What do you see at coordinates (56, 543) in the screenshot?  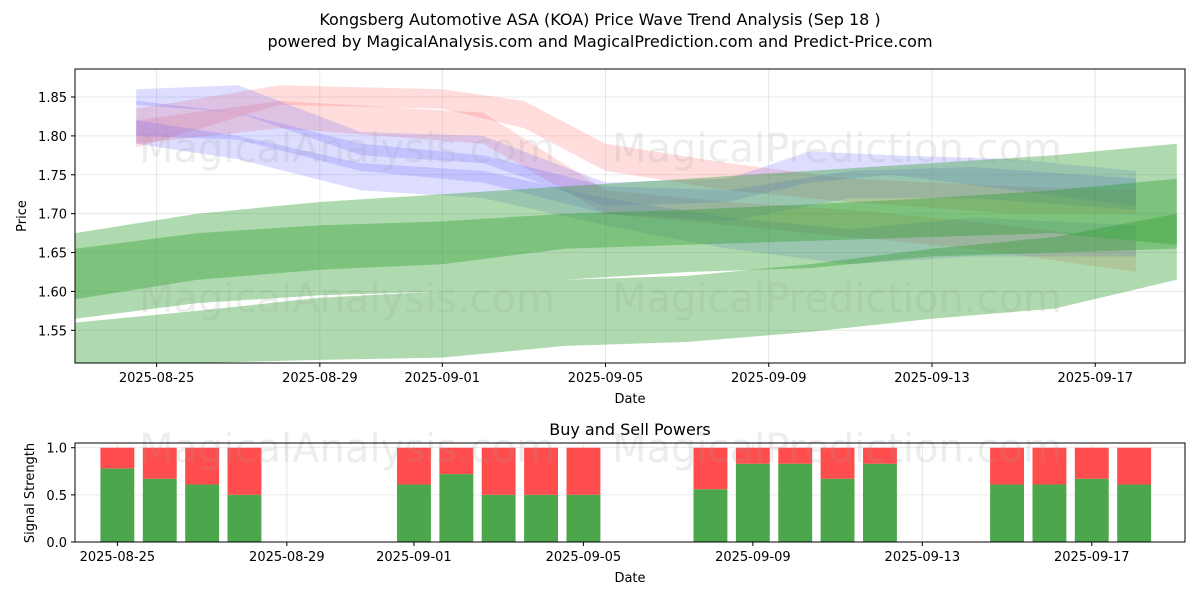 I see `y-tick-label: 0.0` at bounding box center [56, 543].